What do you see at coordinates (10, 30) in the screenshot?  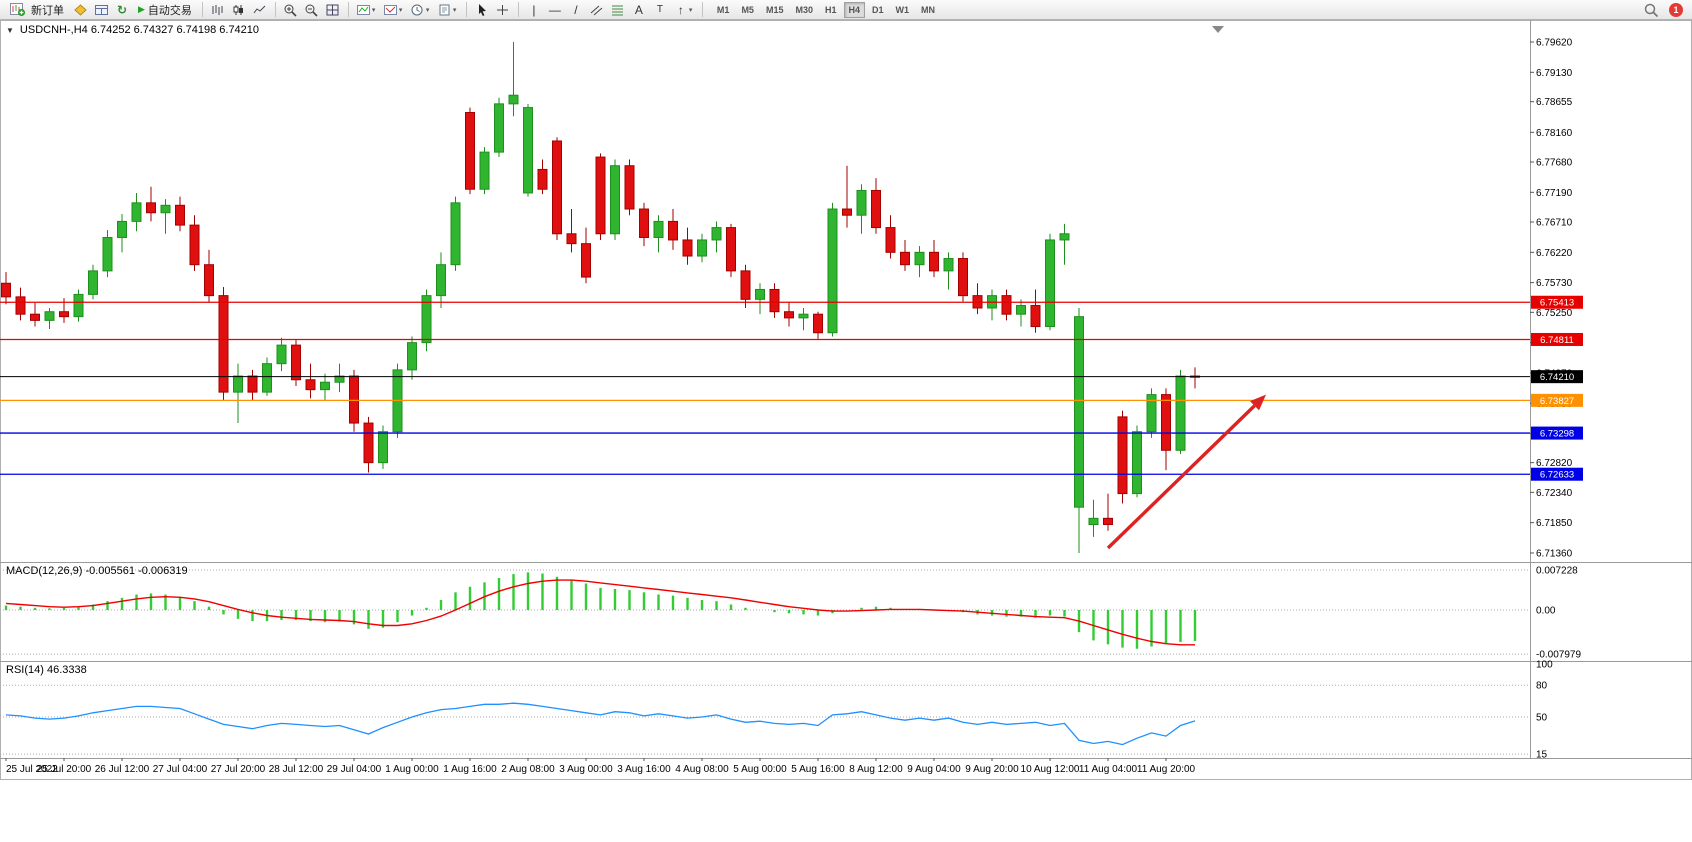 I see `collapse-triangle-icon: ▼` at bounding box center [10, 30].